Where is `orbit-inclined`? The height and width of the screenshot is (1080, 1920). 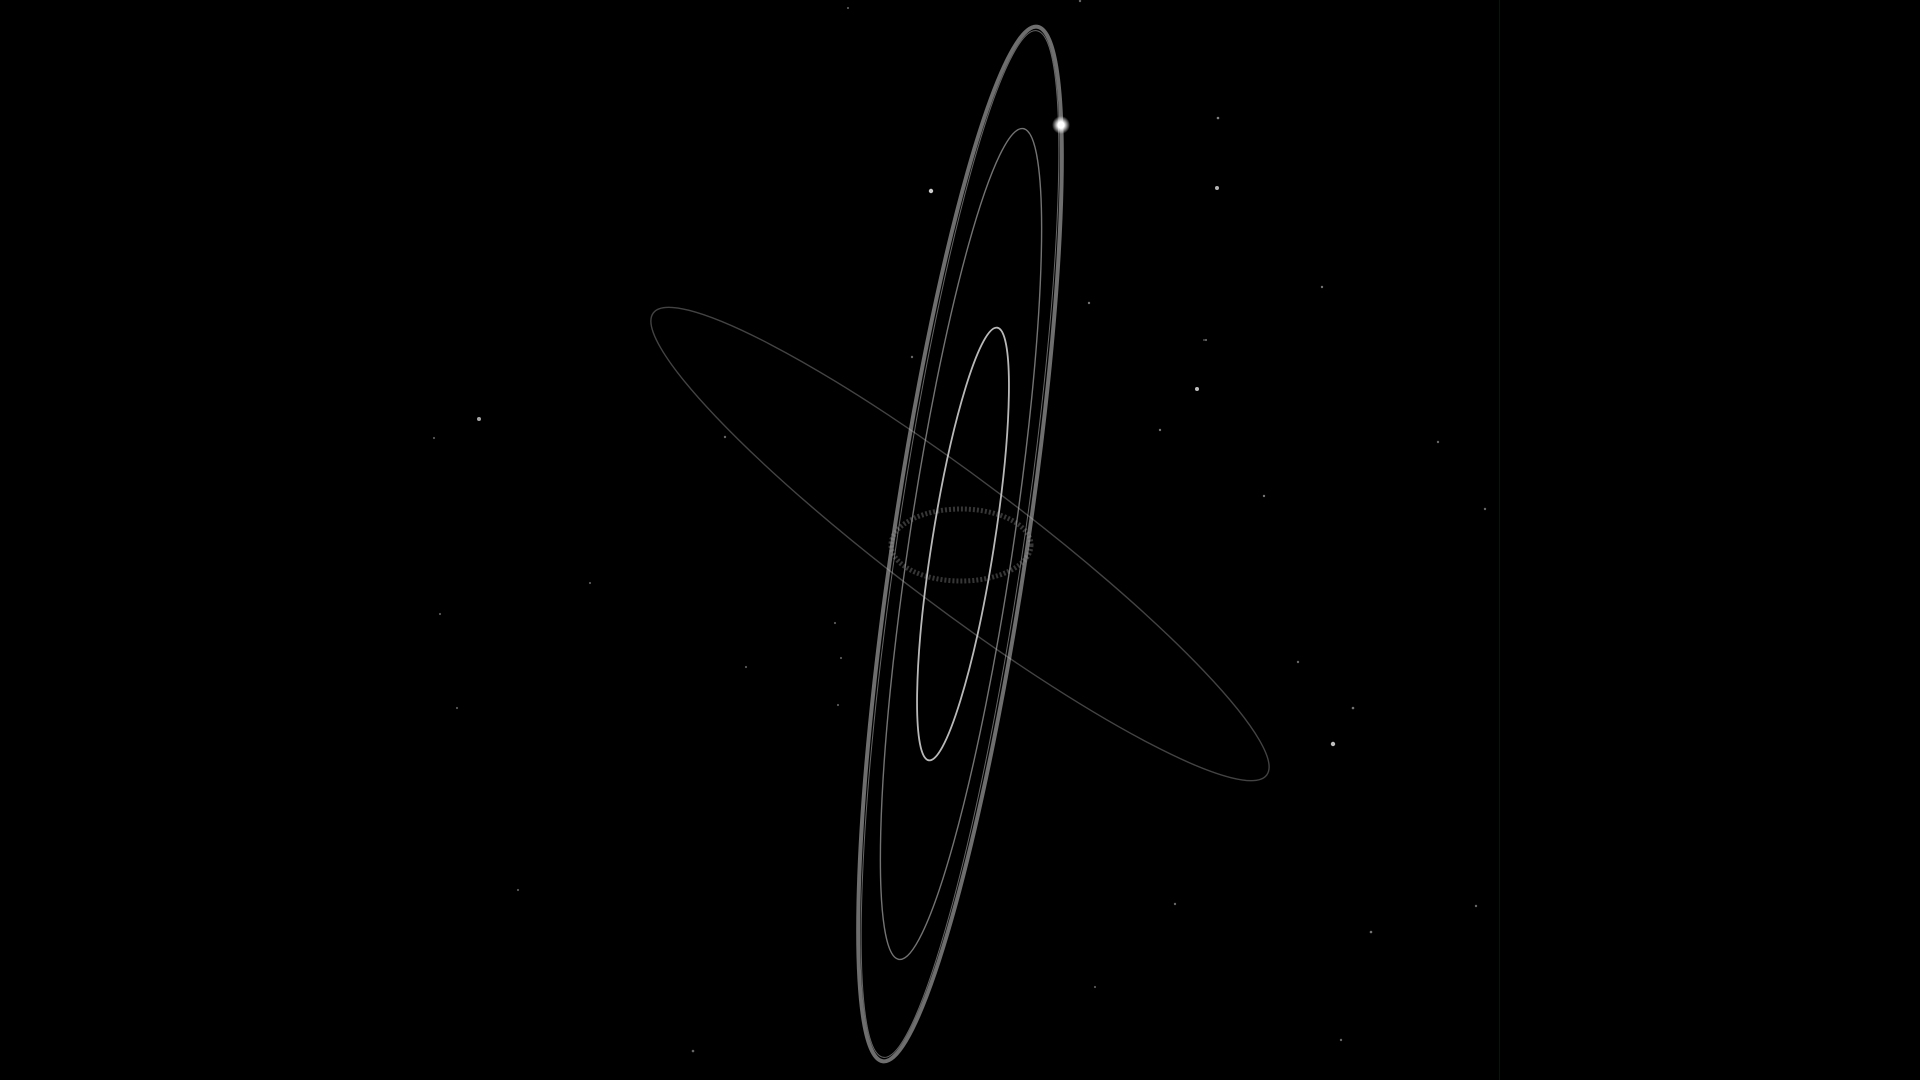
orbit-inclined is located at coordinates (960, 544).